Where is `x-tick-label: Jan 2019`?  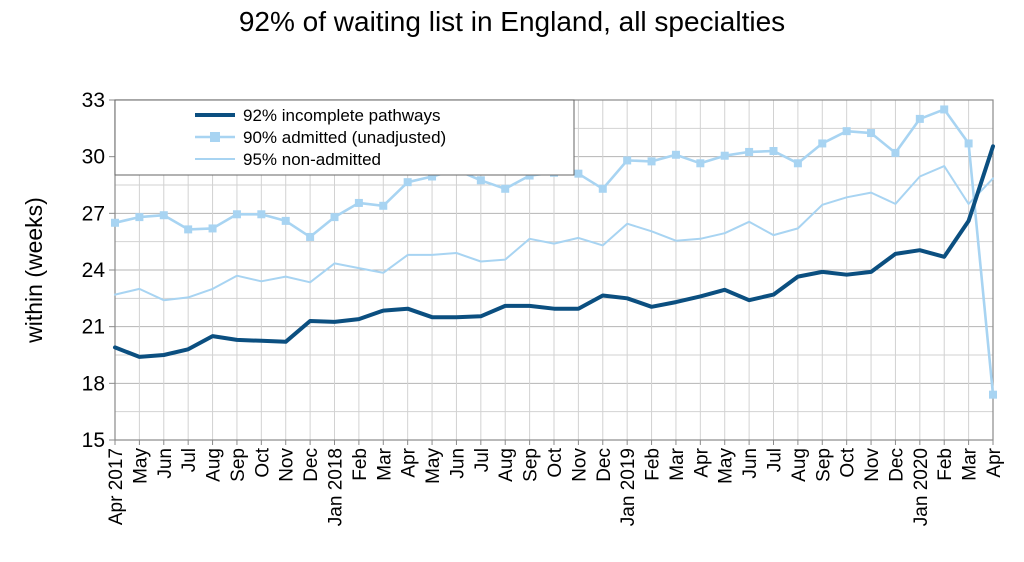
x-tick-label: Jan 2019 is located at coordinates (628, 487).